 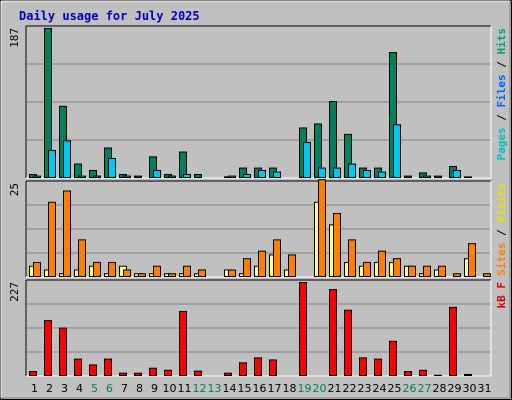 I want to click on x-tick-label: 18, so click(x=290, y=388).